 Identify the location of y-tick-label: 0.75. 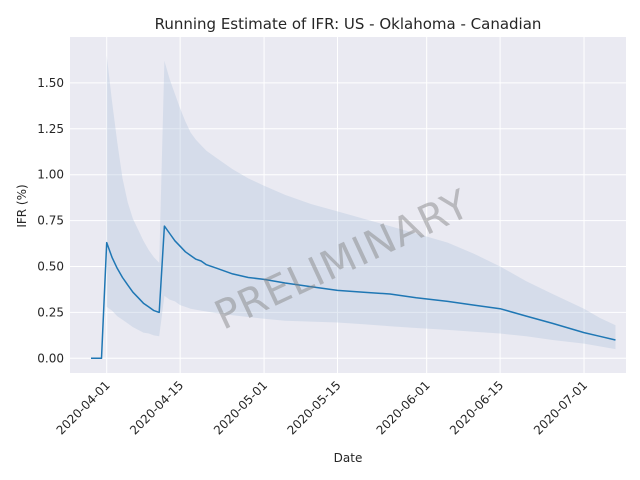
(50, 221).